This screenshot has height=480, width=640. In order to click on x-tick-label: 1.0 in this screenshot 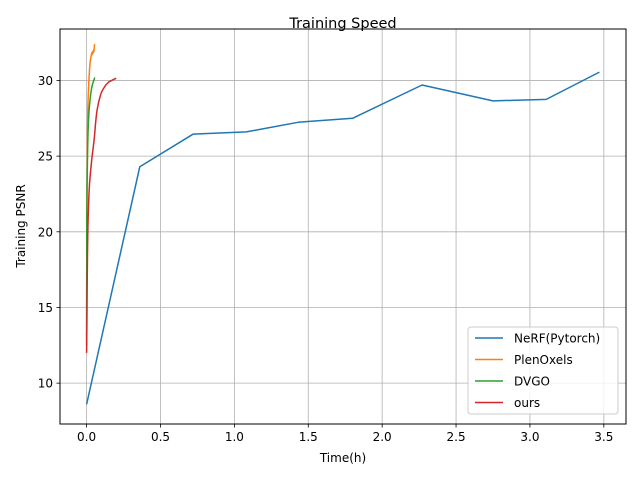, I will do `click(234, 437)`.